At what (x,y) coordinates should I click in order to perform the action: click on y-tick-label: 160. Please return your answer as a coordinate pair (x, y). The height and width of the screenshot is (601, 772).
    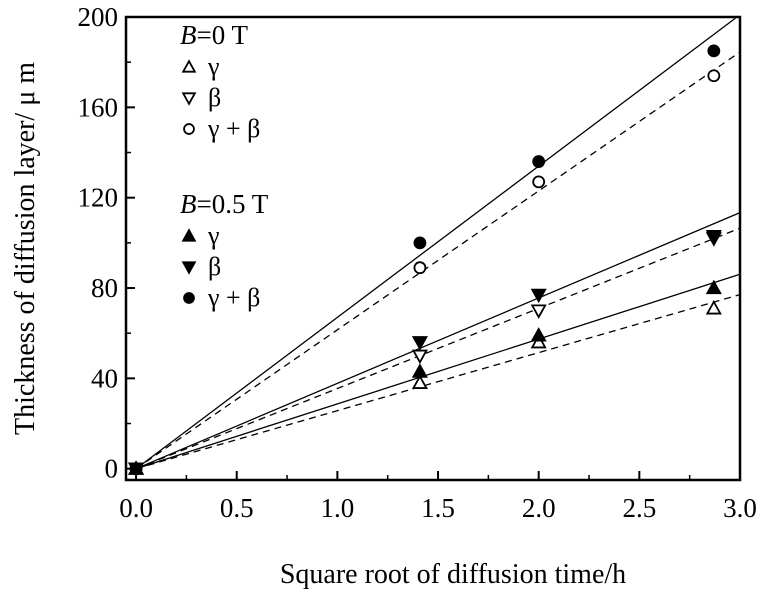
    Looking at the image, I should click on (98, 107).